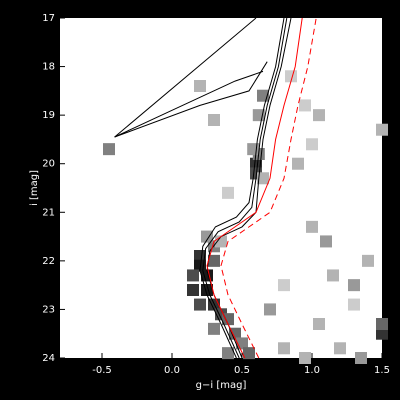 Image resolution: width=400 pixels, height=400 pixels. Describe the element at coordinates (48, 309) in the screenshot. I see `y-tick-label: 23` at that location.